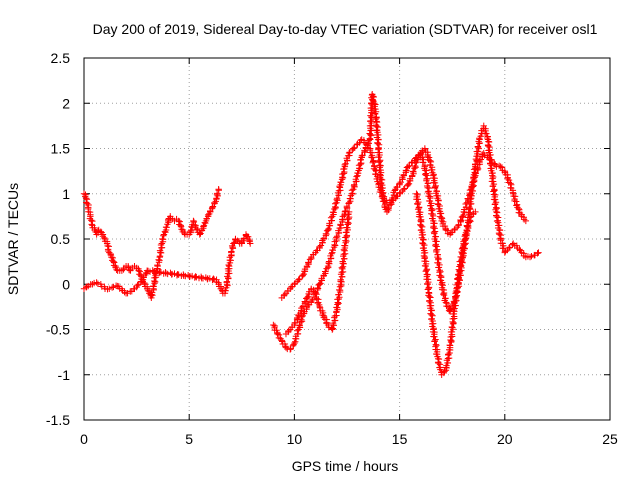 This screenshot has width=640, height=480. Describe the element at coordinates (189, 439) in the screenshot. I see `x-tick-label: 5` at that location.